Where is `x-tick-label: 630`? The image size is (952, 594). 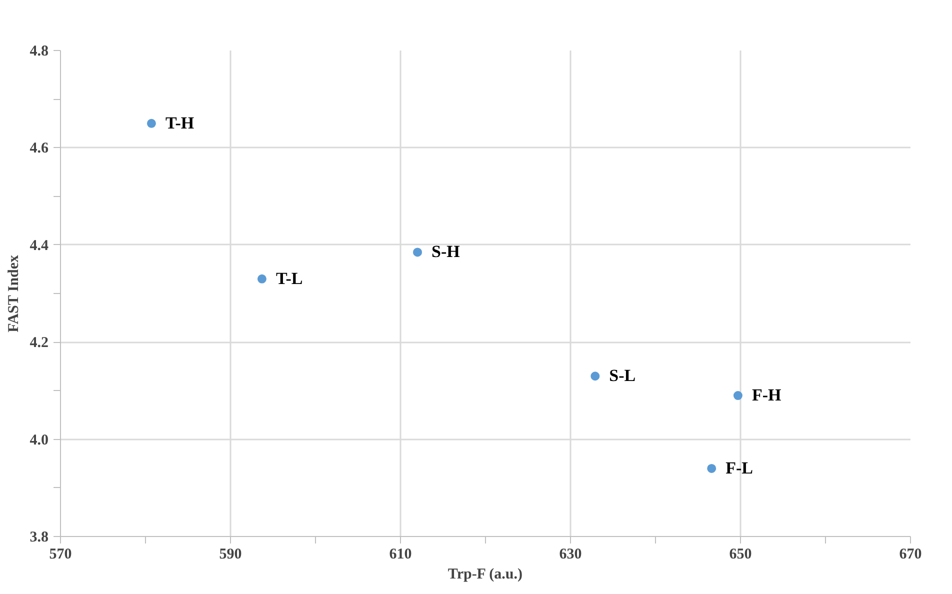 x-tick-label: 630 is located at coordinates (570, 554).